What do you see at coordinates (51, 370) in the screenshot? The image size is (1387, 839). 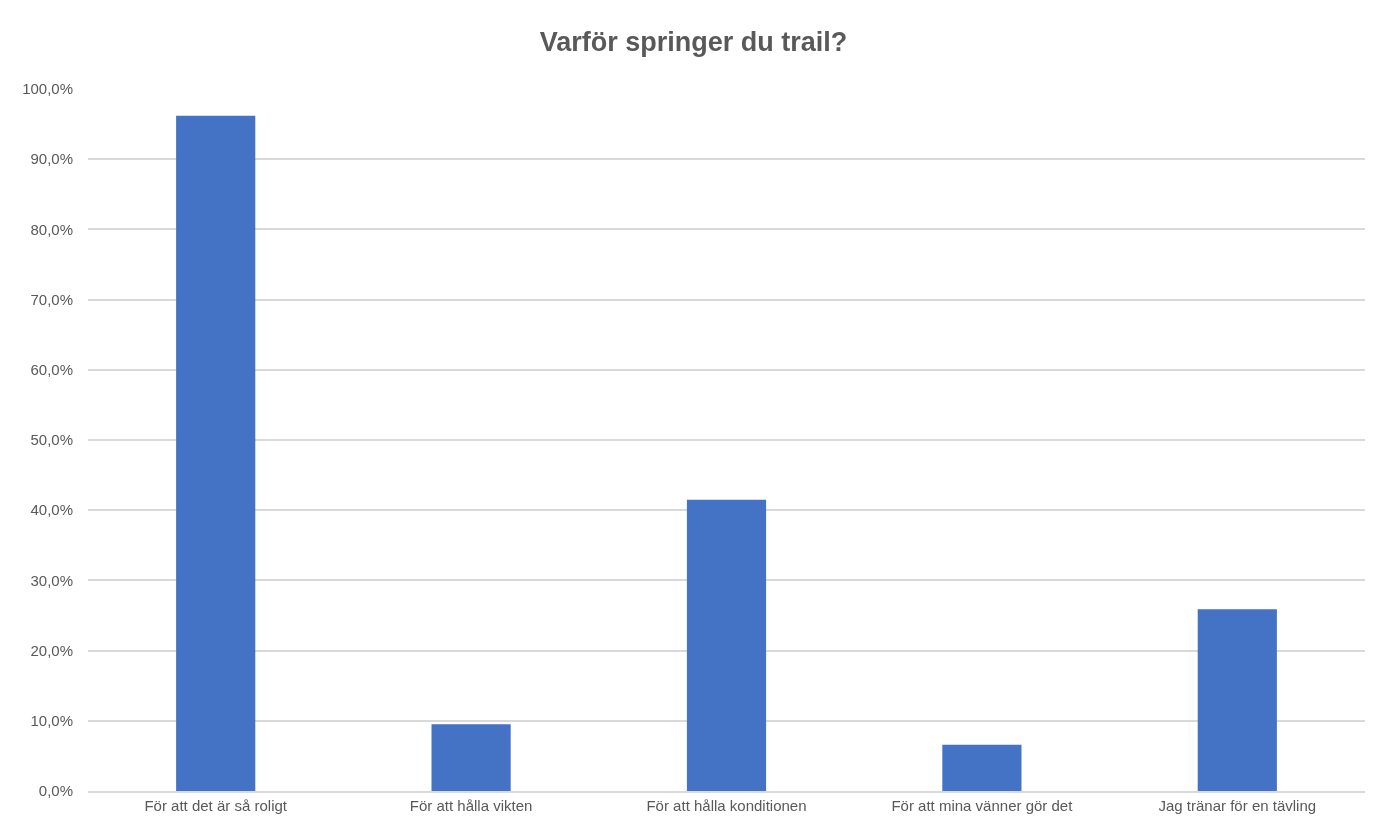 I see `y-tick-label: 60,0%` at bounding box center [51, 370].